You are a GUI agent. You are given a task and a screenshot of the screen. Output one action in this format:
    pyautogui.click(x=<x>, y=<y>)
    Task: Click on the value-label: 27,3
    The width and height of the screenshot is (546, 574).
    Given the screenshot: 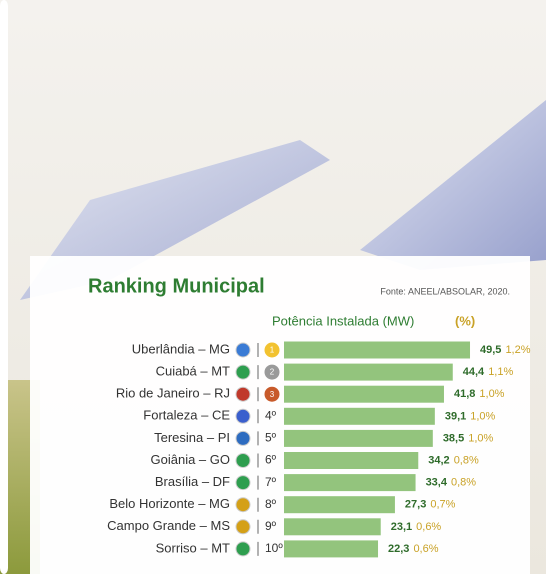 What is the action you would take?
    pyautogui.click(x=415, y=505)
    